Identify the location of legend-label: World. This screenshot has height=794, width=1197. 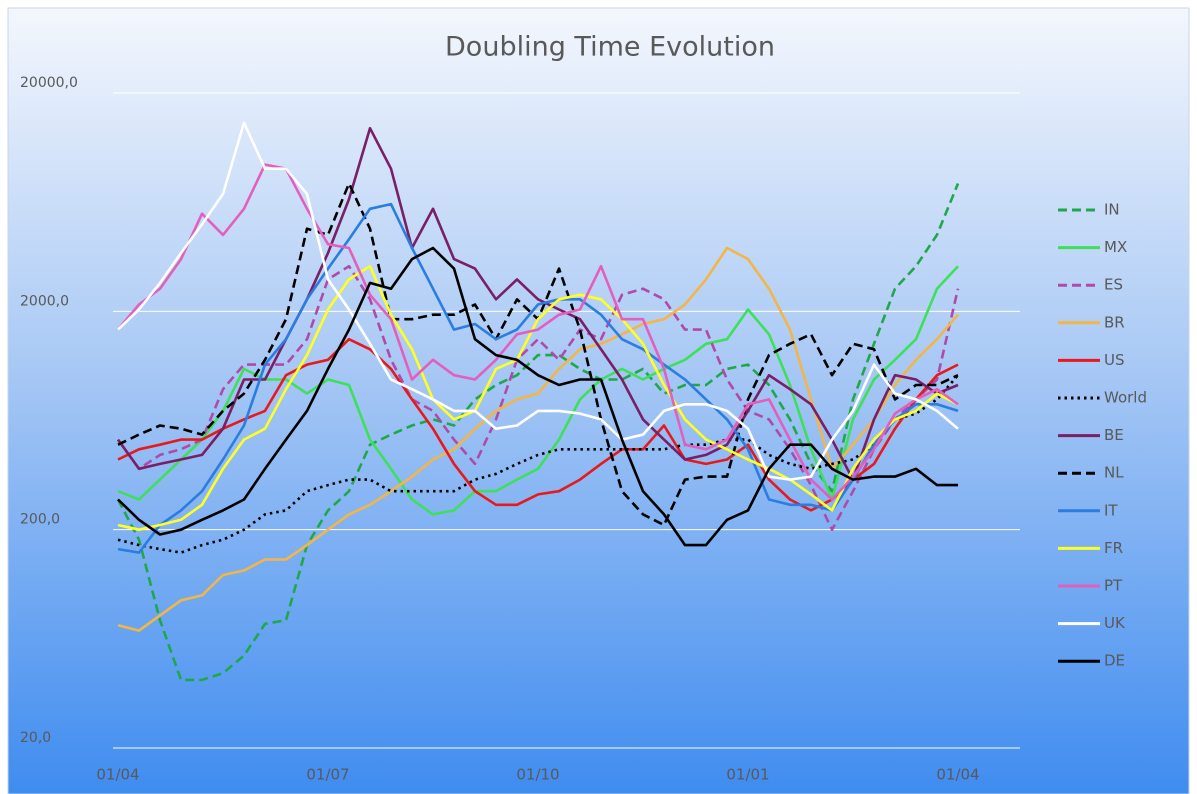
(1125, 398).